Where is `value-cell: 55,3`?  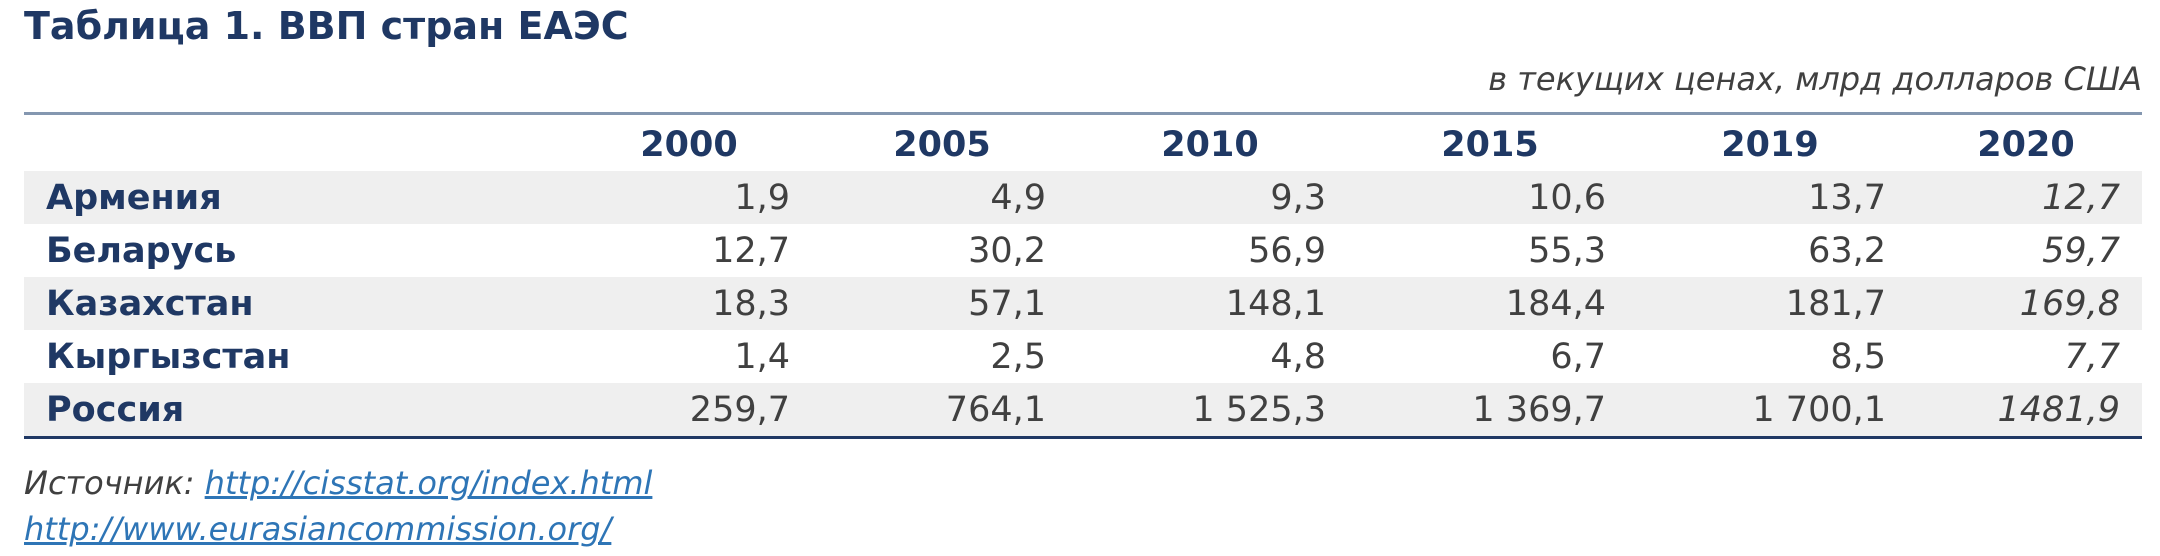
value-cell: 55,3 is located at coordinates (1567, 250).